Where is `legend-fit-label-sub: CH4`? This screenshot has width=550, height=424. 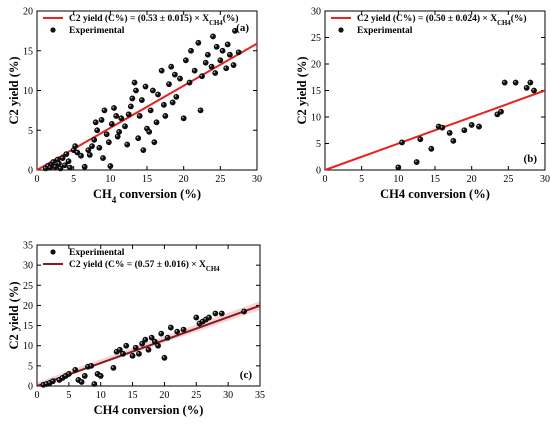
legend-fit-label-sub: CH4 is located at coordinates (216, 23).